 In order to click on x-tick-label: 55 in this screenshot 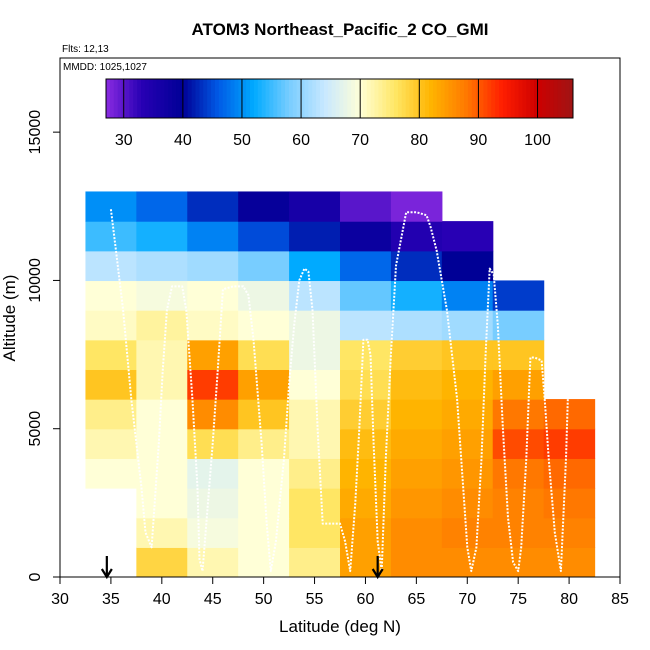, I will do `click(315, 599)`.